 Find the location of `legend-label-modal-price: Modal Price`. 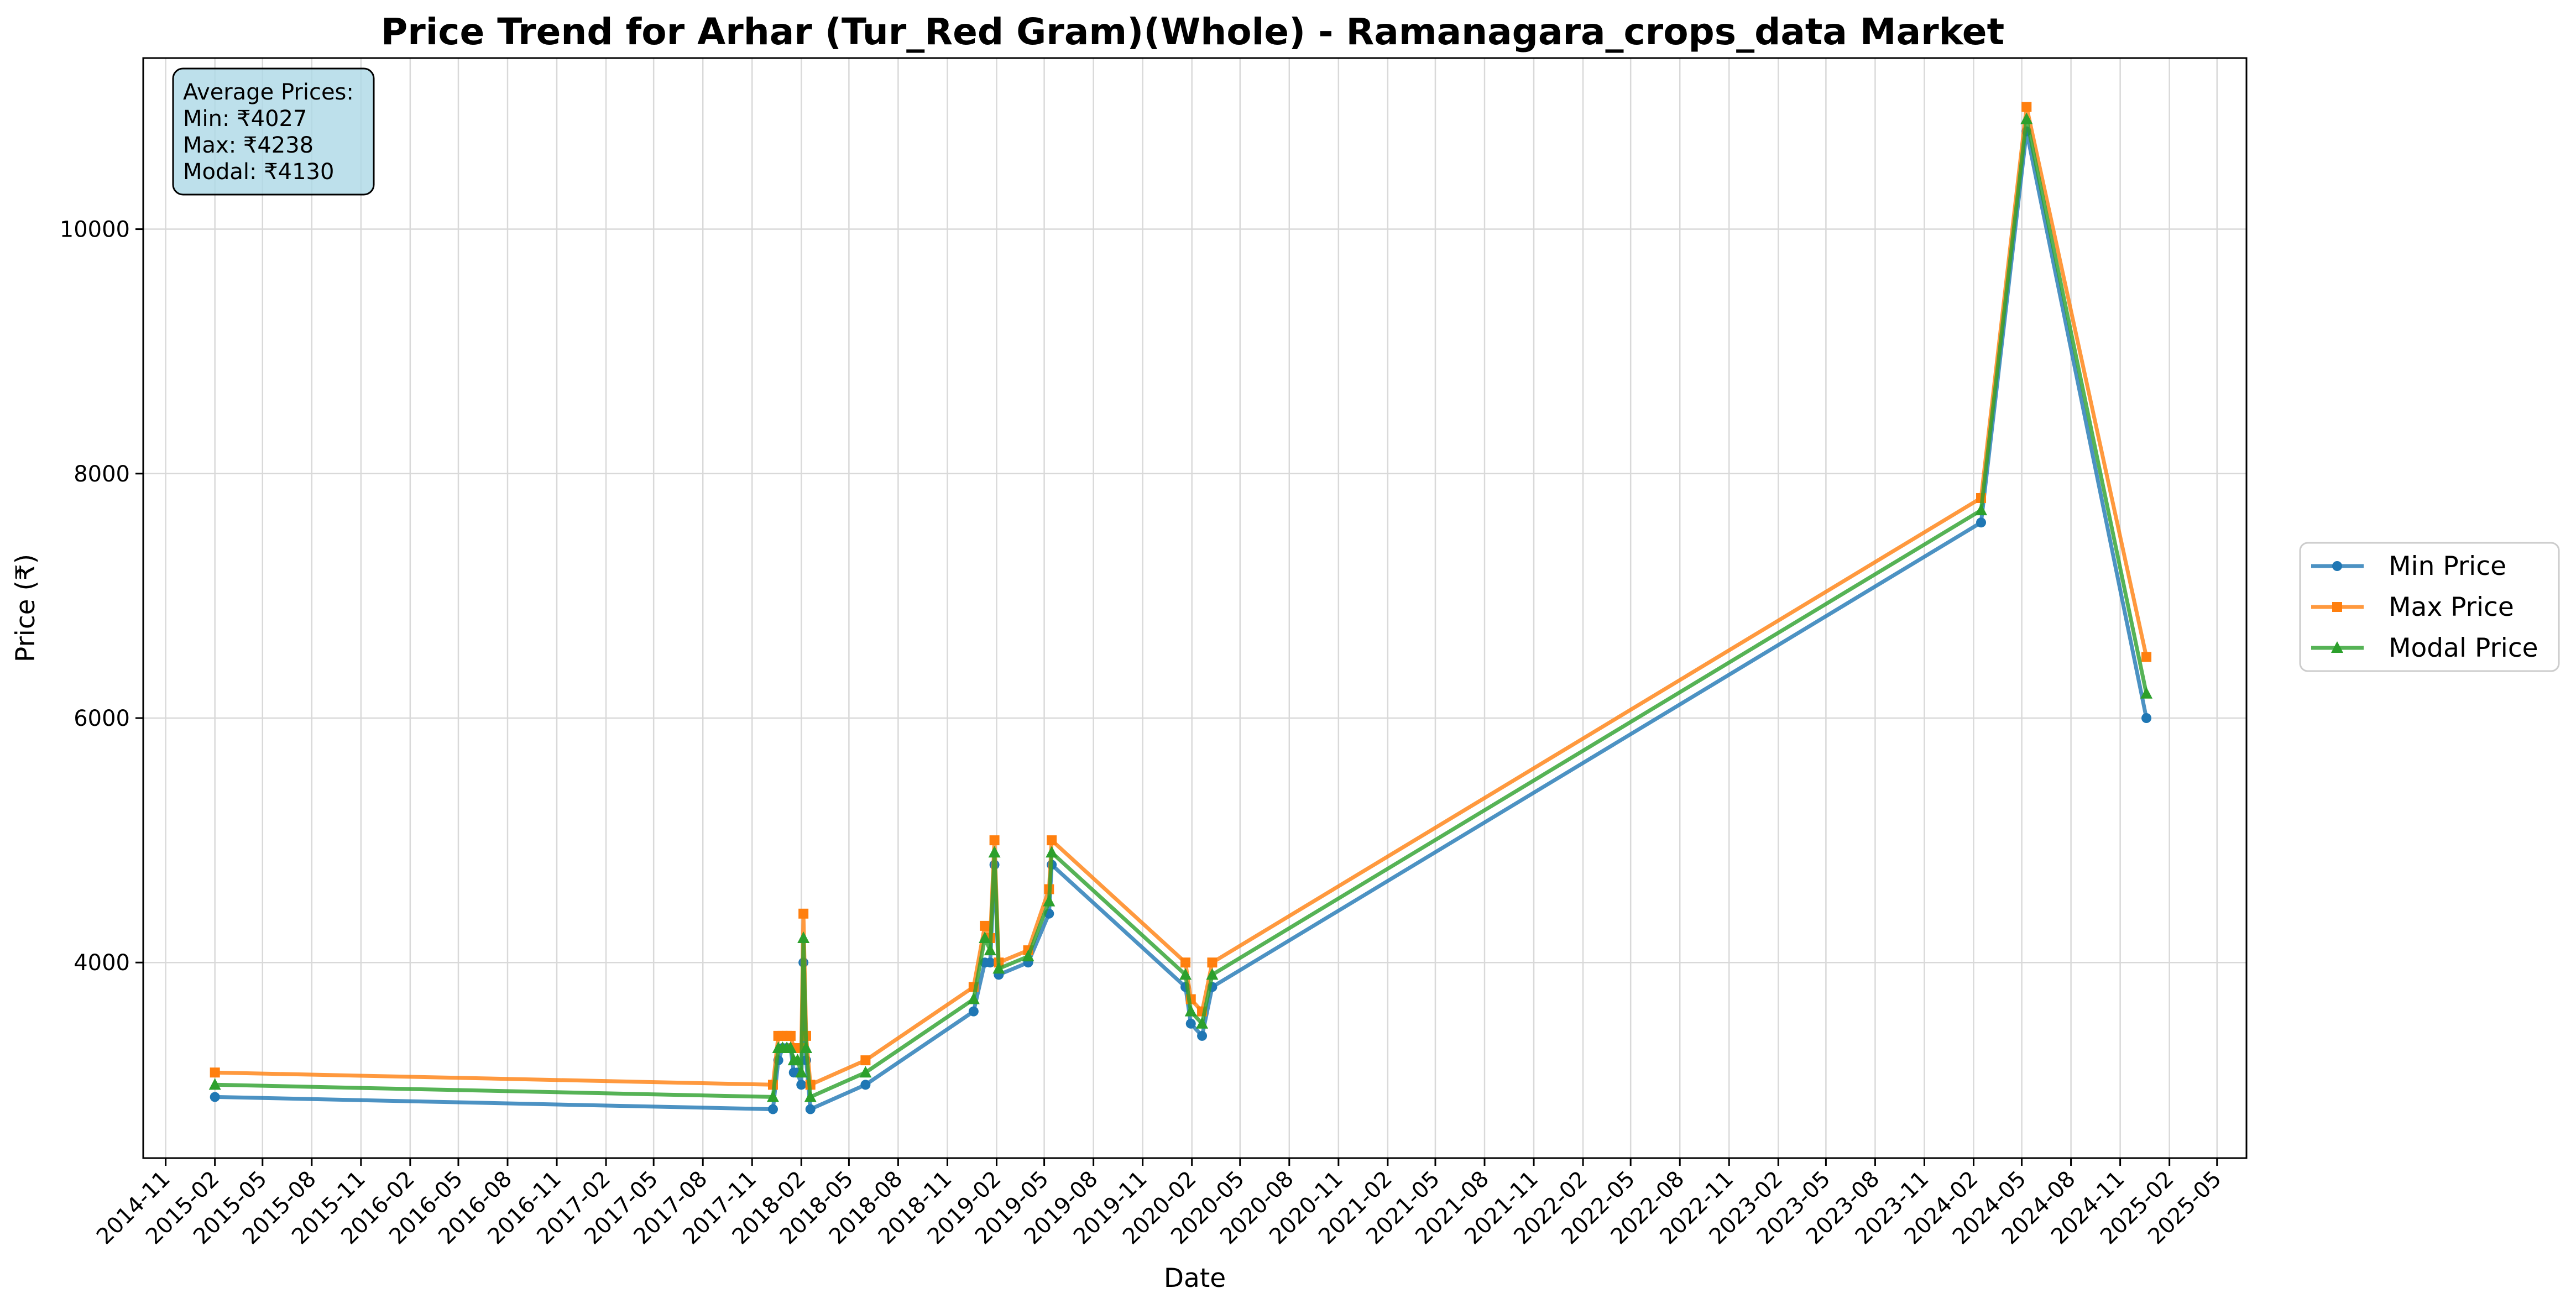

legend-label-modal-price: Modal Price is located at coordinates (2463, 648).